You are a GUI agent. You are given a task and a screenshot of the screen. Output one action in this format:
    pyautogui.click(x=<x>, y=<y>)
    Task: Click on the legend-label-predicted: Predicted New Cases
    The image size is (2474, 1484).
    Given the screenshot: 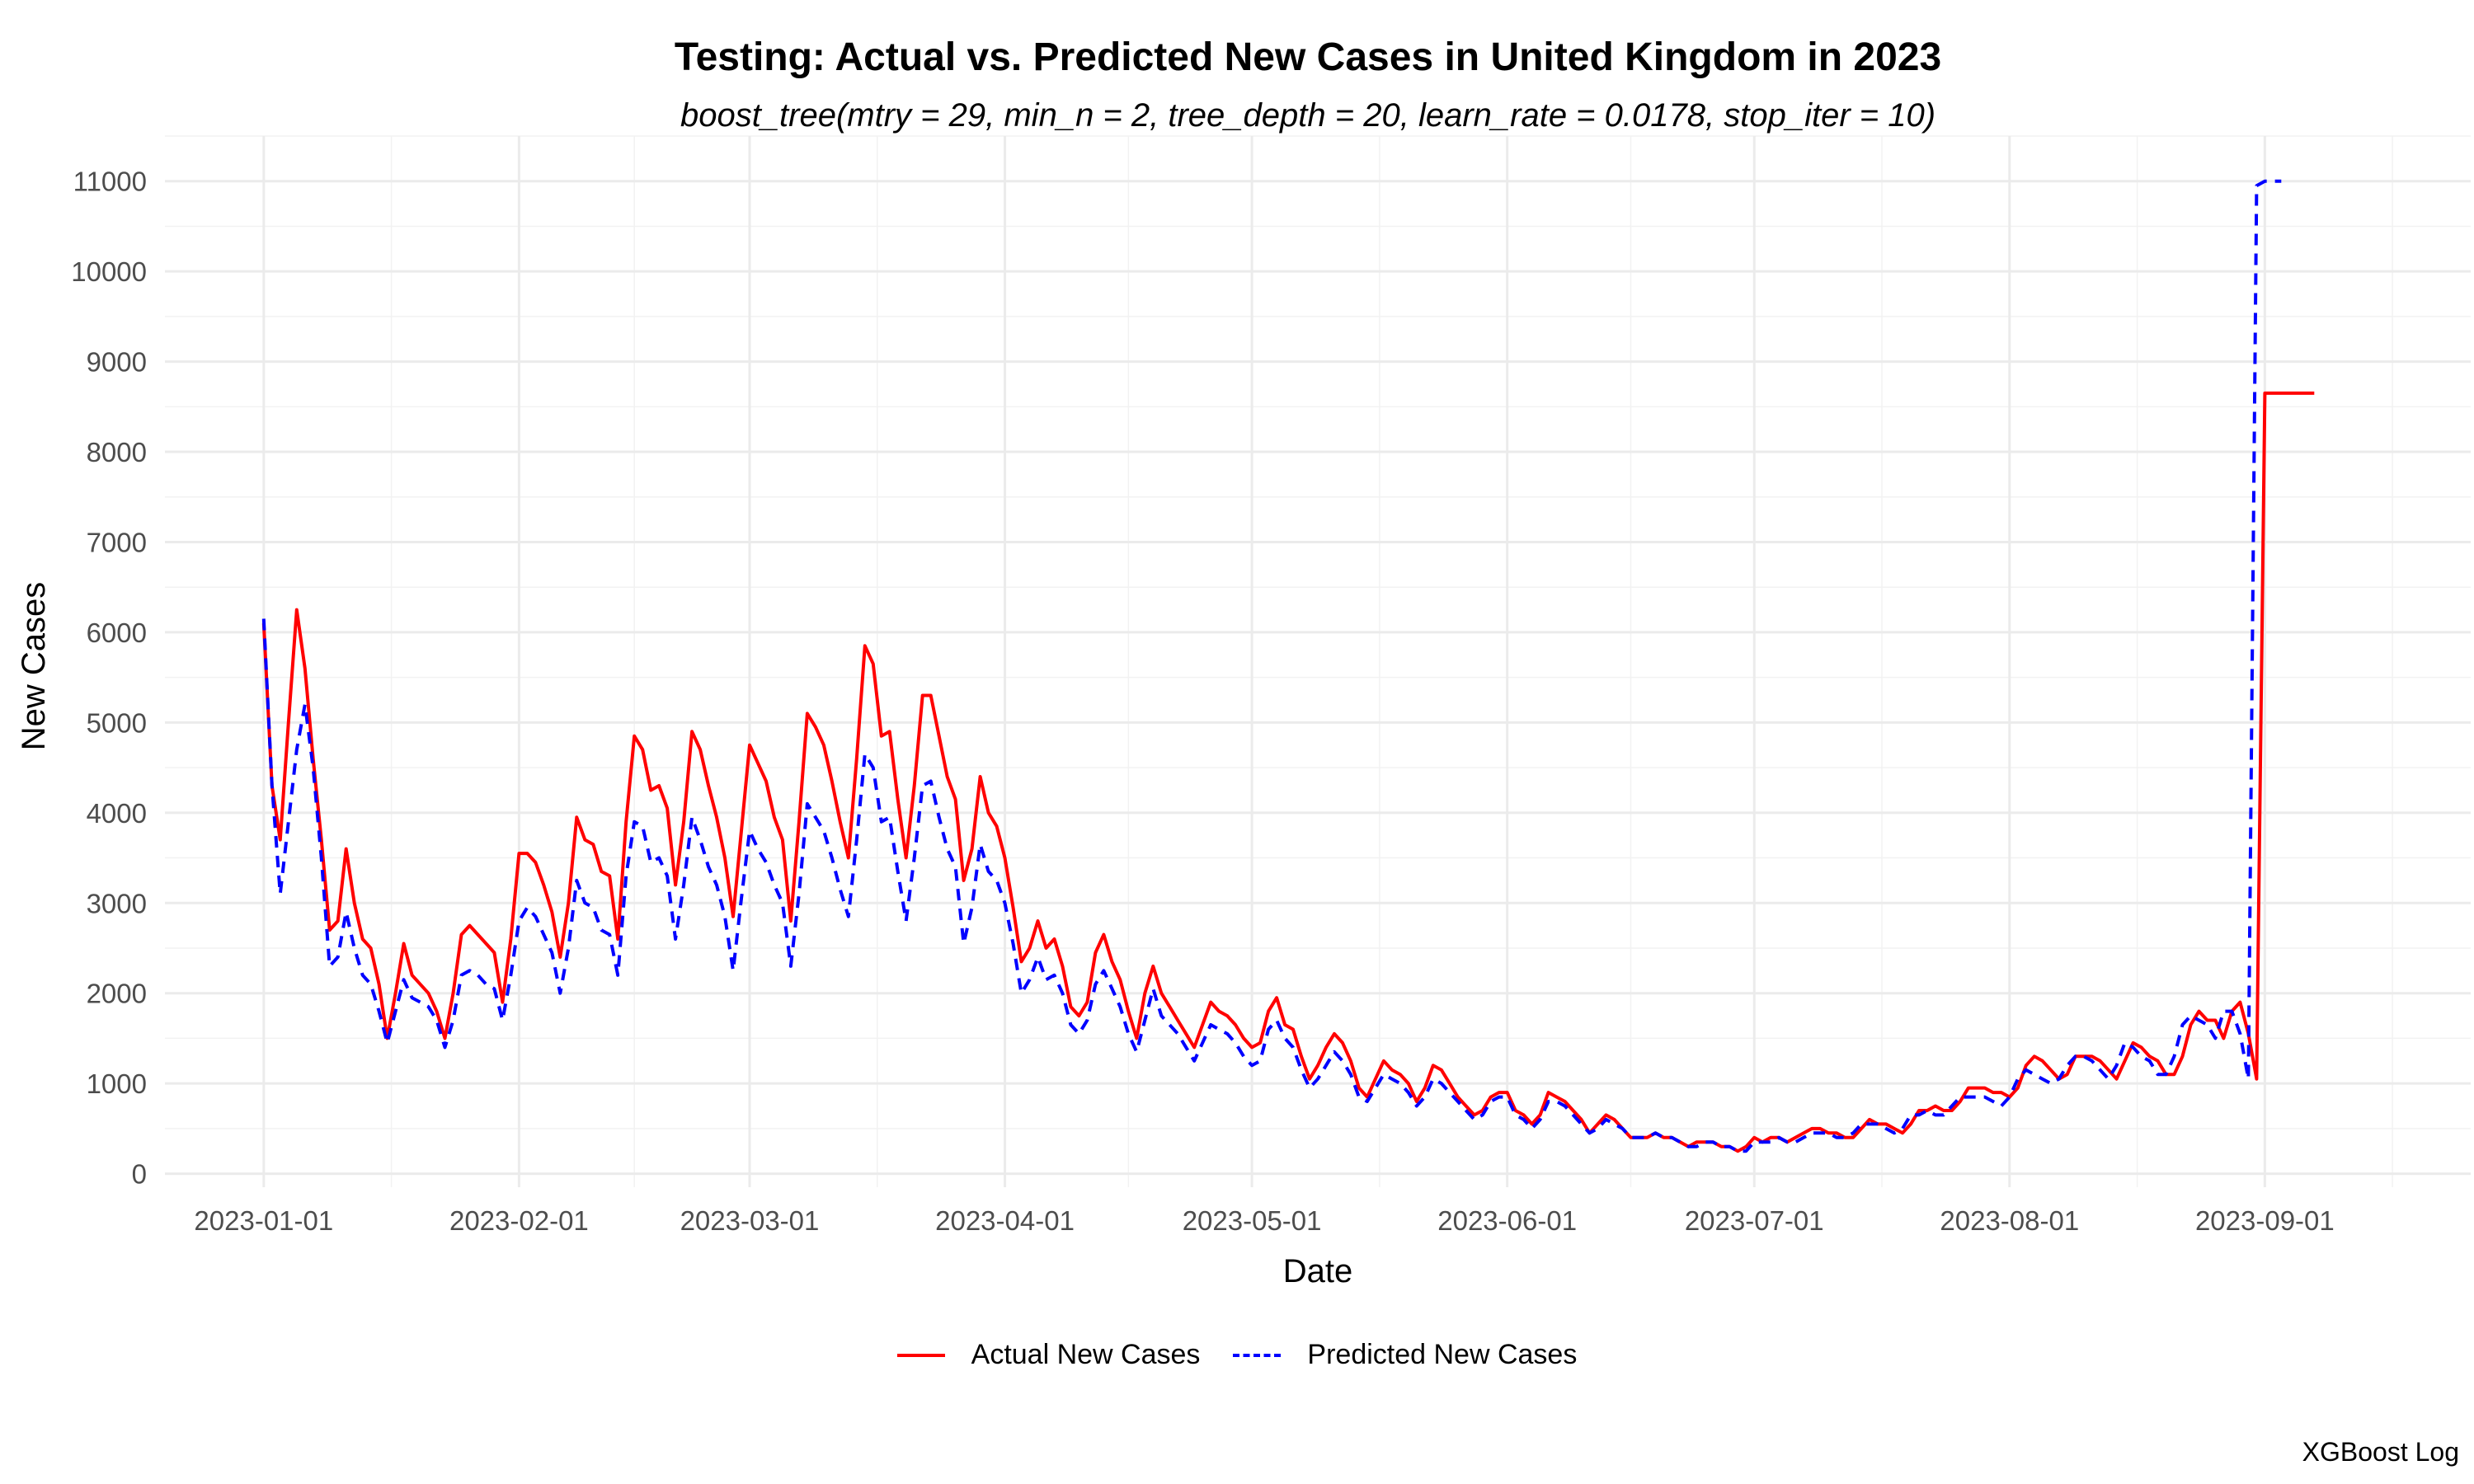 What is the action you would take?
    pyautogui.click(x=1442, y=1354)
    